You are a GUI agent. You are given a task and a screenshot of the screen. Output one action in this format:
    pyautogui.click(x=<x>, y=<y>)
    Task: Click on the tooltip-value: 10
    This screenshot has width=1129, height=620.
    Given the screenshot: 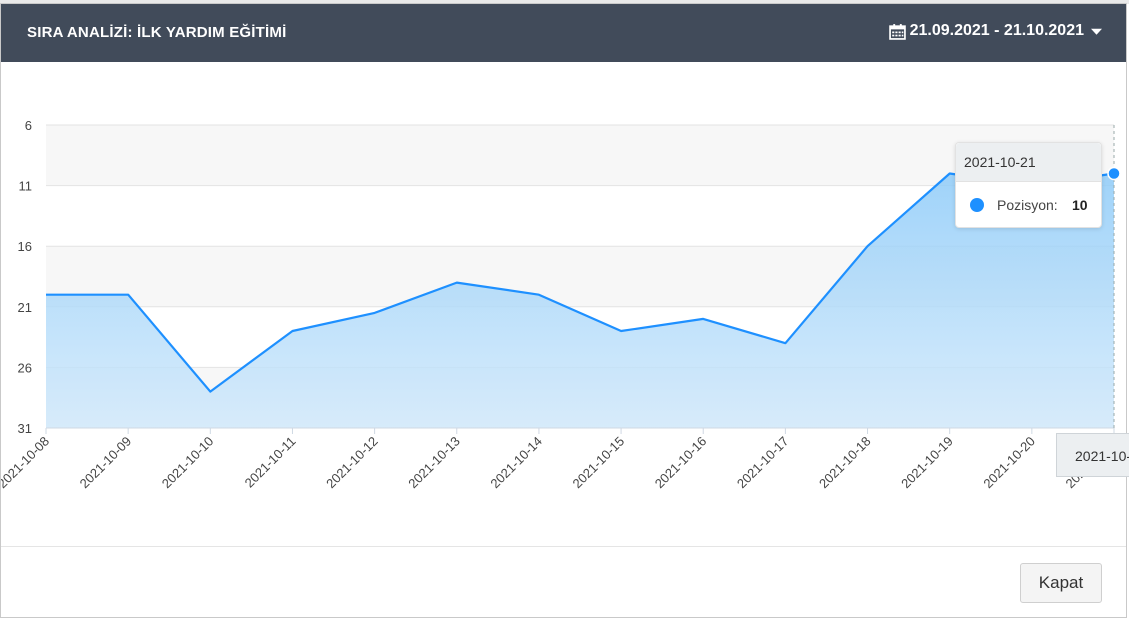 What is the action you would take?
    pyautogui.click(x=1080, y=205)
    